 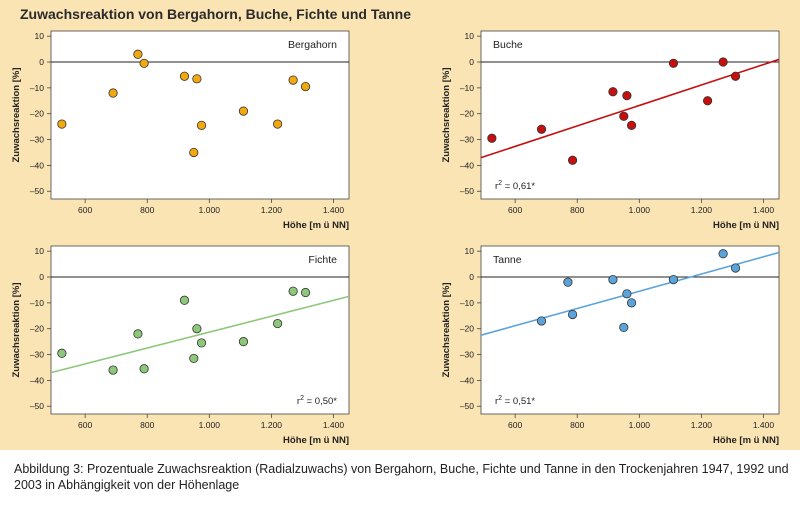 What do you see at coordinates (312, 45) in the screenshot?
I see `panel-title: Bergahorn` at bounding box center [312, 45].